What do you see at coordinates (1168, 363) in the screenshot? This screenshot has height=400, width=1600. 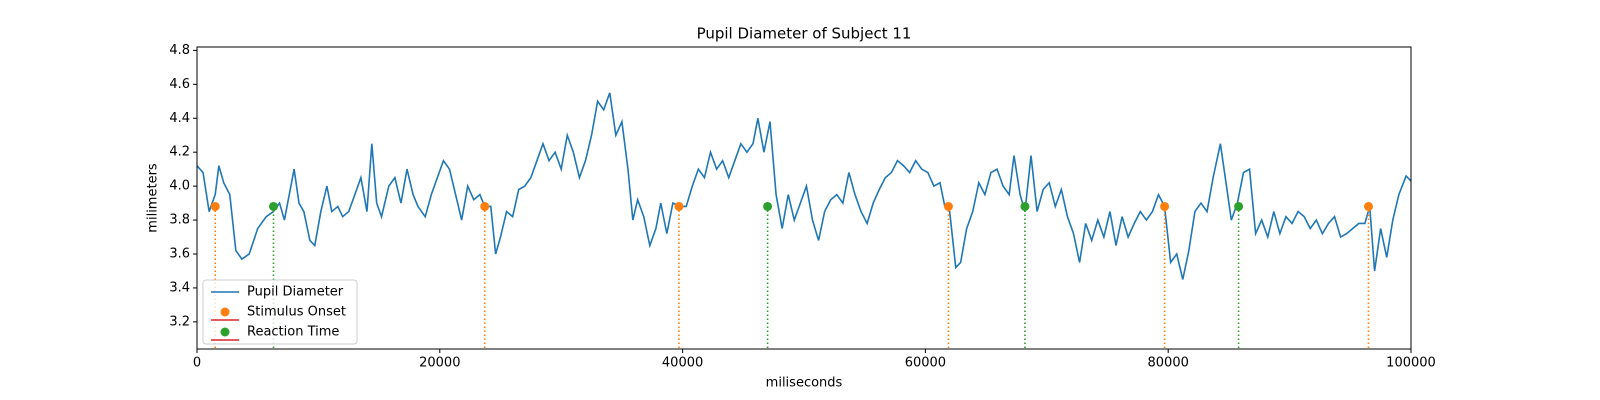 I see `x-tick-label: 80000` at bounding box center [1168, 363].